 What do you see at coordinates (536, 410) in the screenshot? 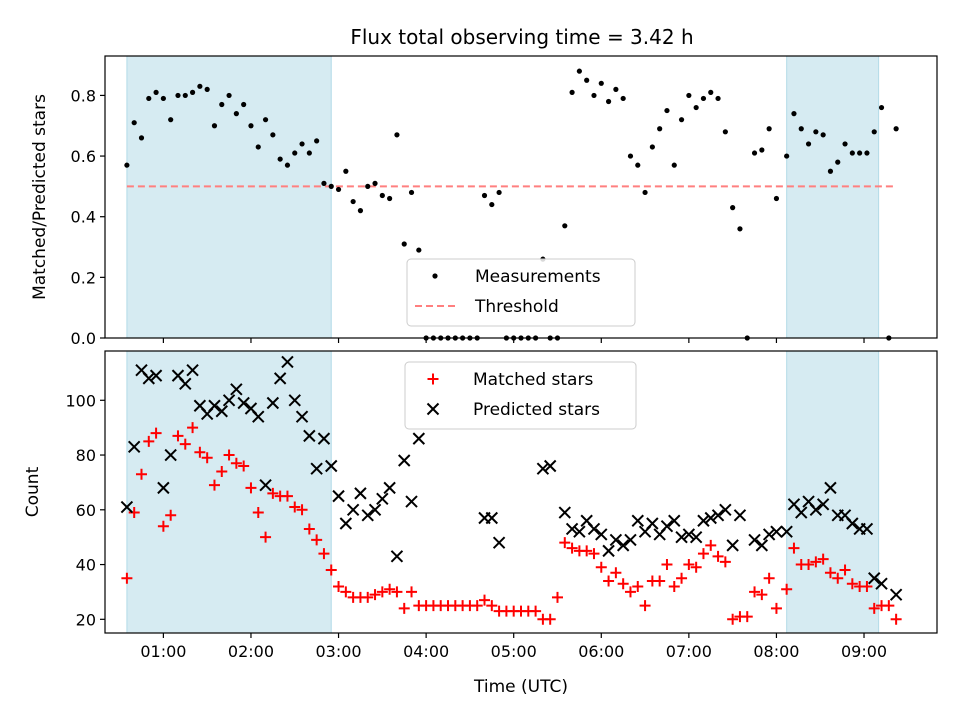
I see `legend-label: Predicted stars` at bounding box center [536, 410].